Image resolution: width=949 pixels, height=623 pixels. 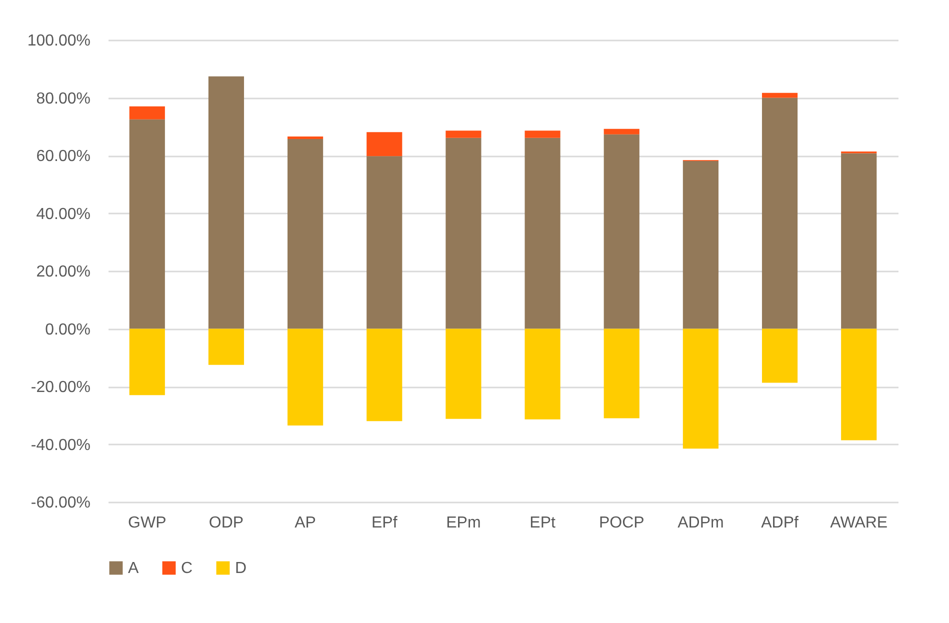 What do you see at coordinates (60, 387) in the screenshot?
I see `y-tick-label: -20.00%` at bounding box center [60, 387].